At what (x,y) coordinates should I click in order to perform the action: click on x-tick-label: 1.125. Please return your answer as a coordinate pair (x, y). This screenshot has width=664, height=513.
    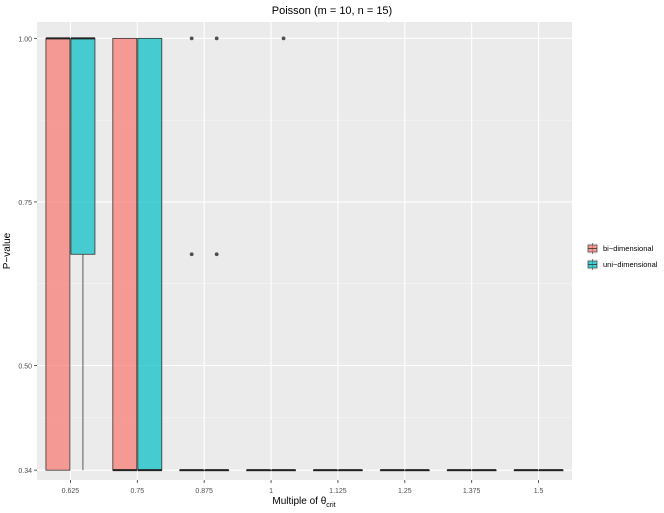
    Looking at the image, I should click on (338, 491).